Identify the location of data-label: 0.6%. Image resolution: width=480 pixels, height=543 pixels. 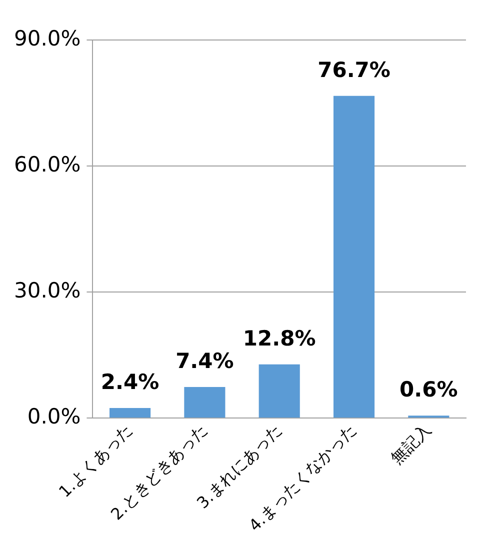
(429, 390).